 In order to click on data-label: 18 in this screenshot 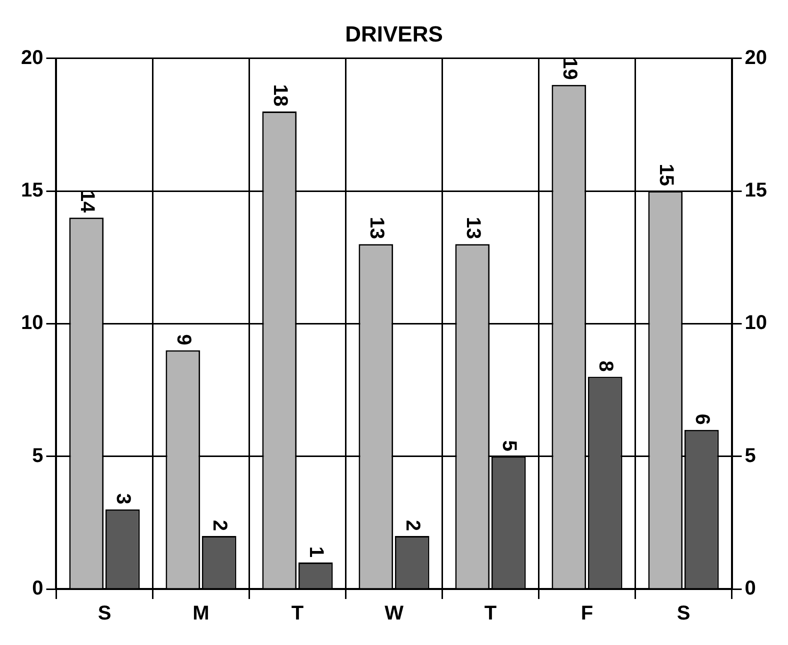, I will do `click(279, 95)`.